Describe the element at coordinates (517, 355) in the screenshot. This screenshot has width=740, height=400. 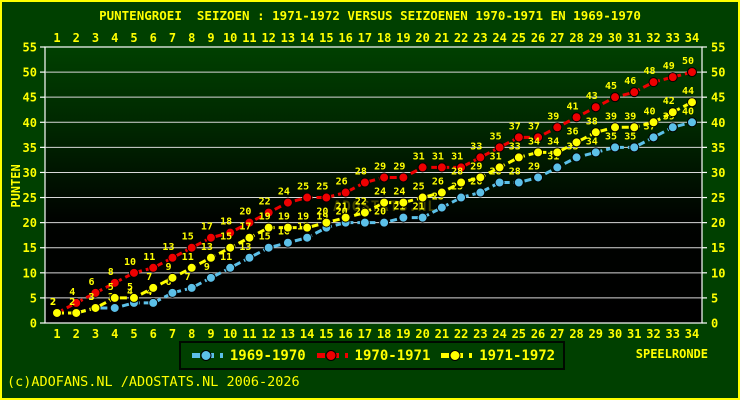
I see `legend-label: 1971-1972` at that location.